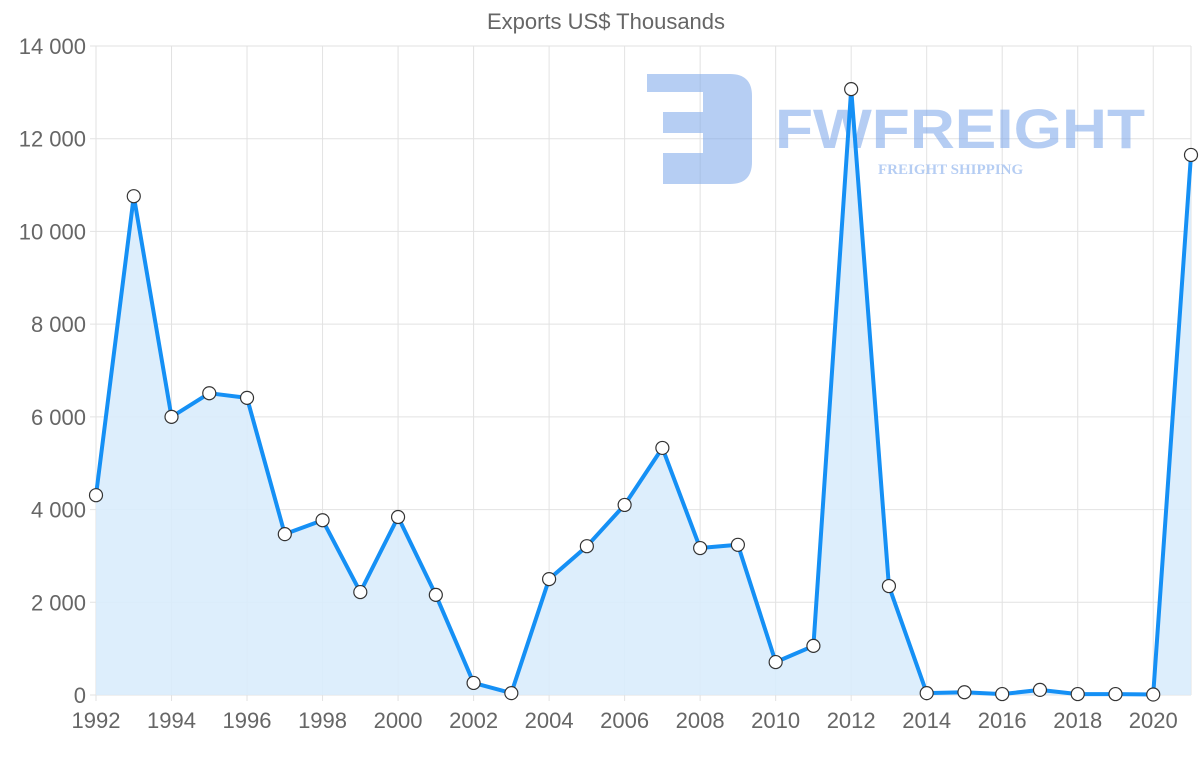 Image resolution: width=1200 pixels, height=768 pixels. Describe the element at coordinates (96, 720) in the screenshot. I see `x-tick-label: 1992` at that location.